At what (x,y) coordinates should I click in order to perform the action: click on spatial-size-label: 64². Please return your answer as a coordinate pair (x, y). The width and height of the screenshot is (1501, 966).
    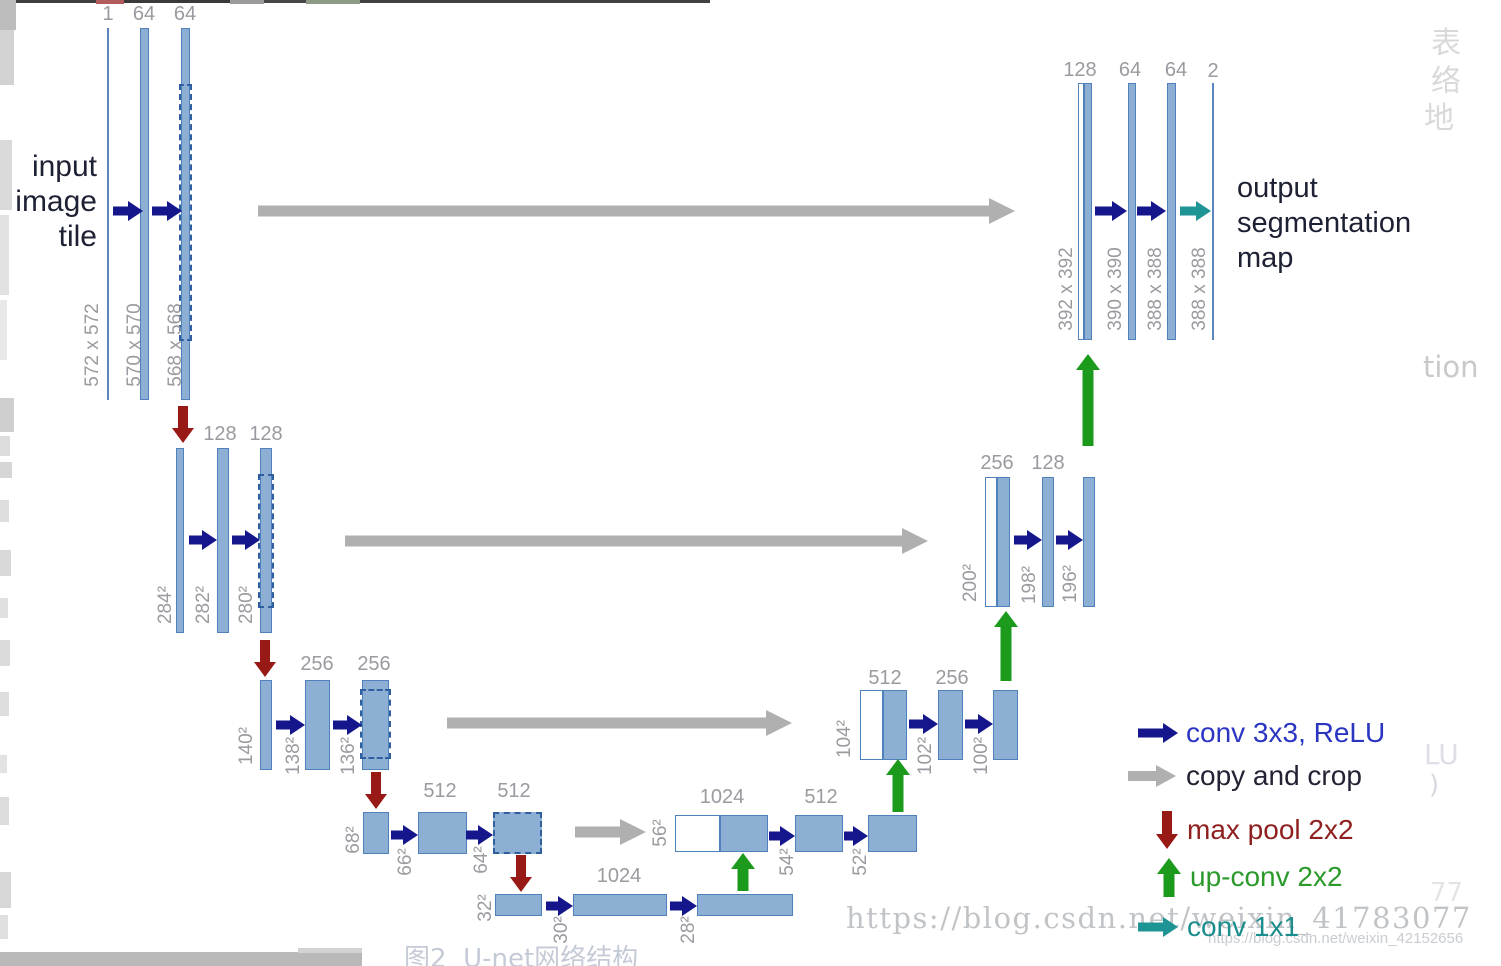
    Looking at the image, I should click on (482, 860).